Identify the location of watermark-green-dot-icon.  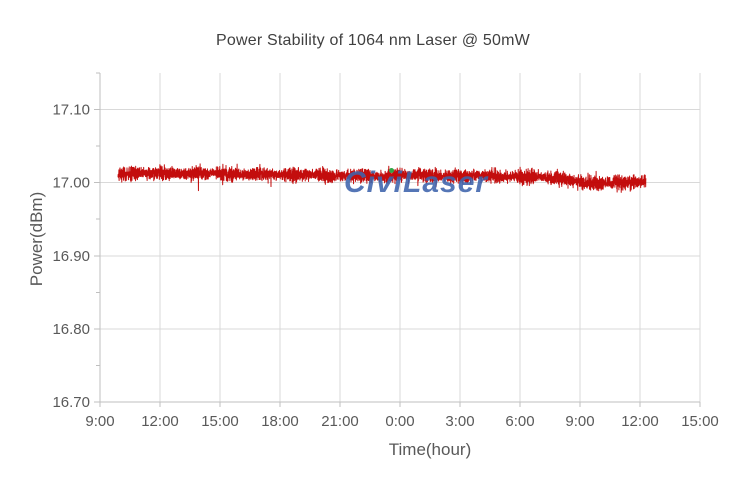
(391, 170).